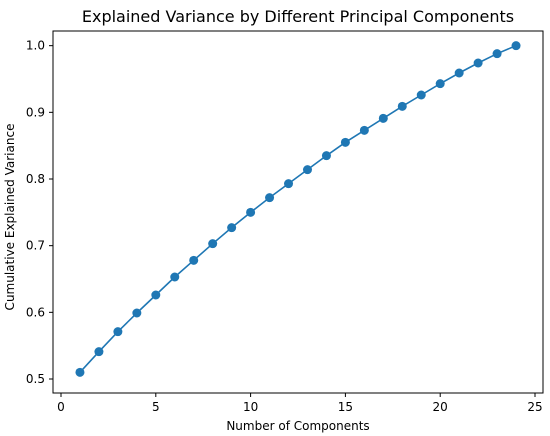 Image resolution: width=550 pixels, height=436 pixels. I want to click on y-tick-label: 0.5, so click(35, 379).